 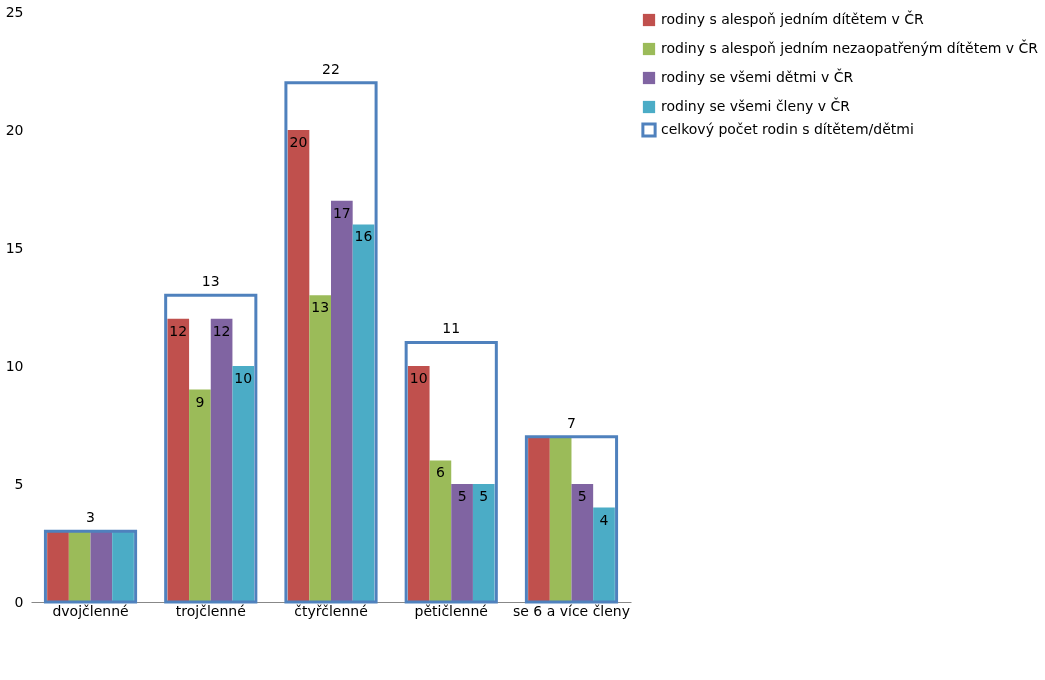 What do you see at coordinates (19, 483) in the screenshot?
I see `y-tick-label: 5` at bounding box center [19, 483].